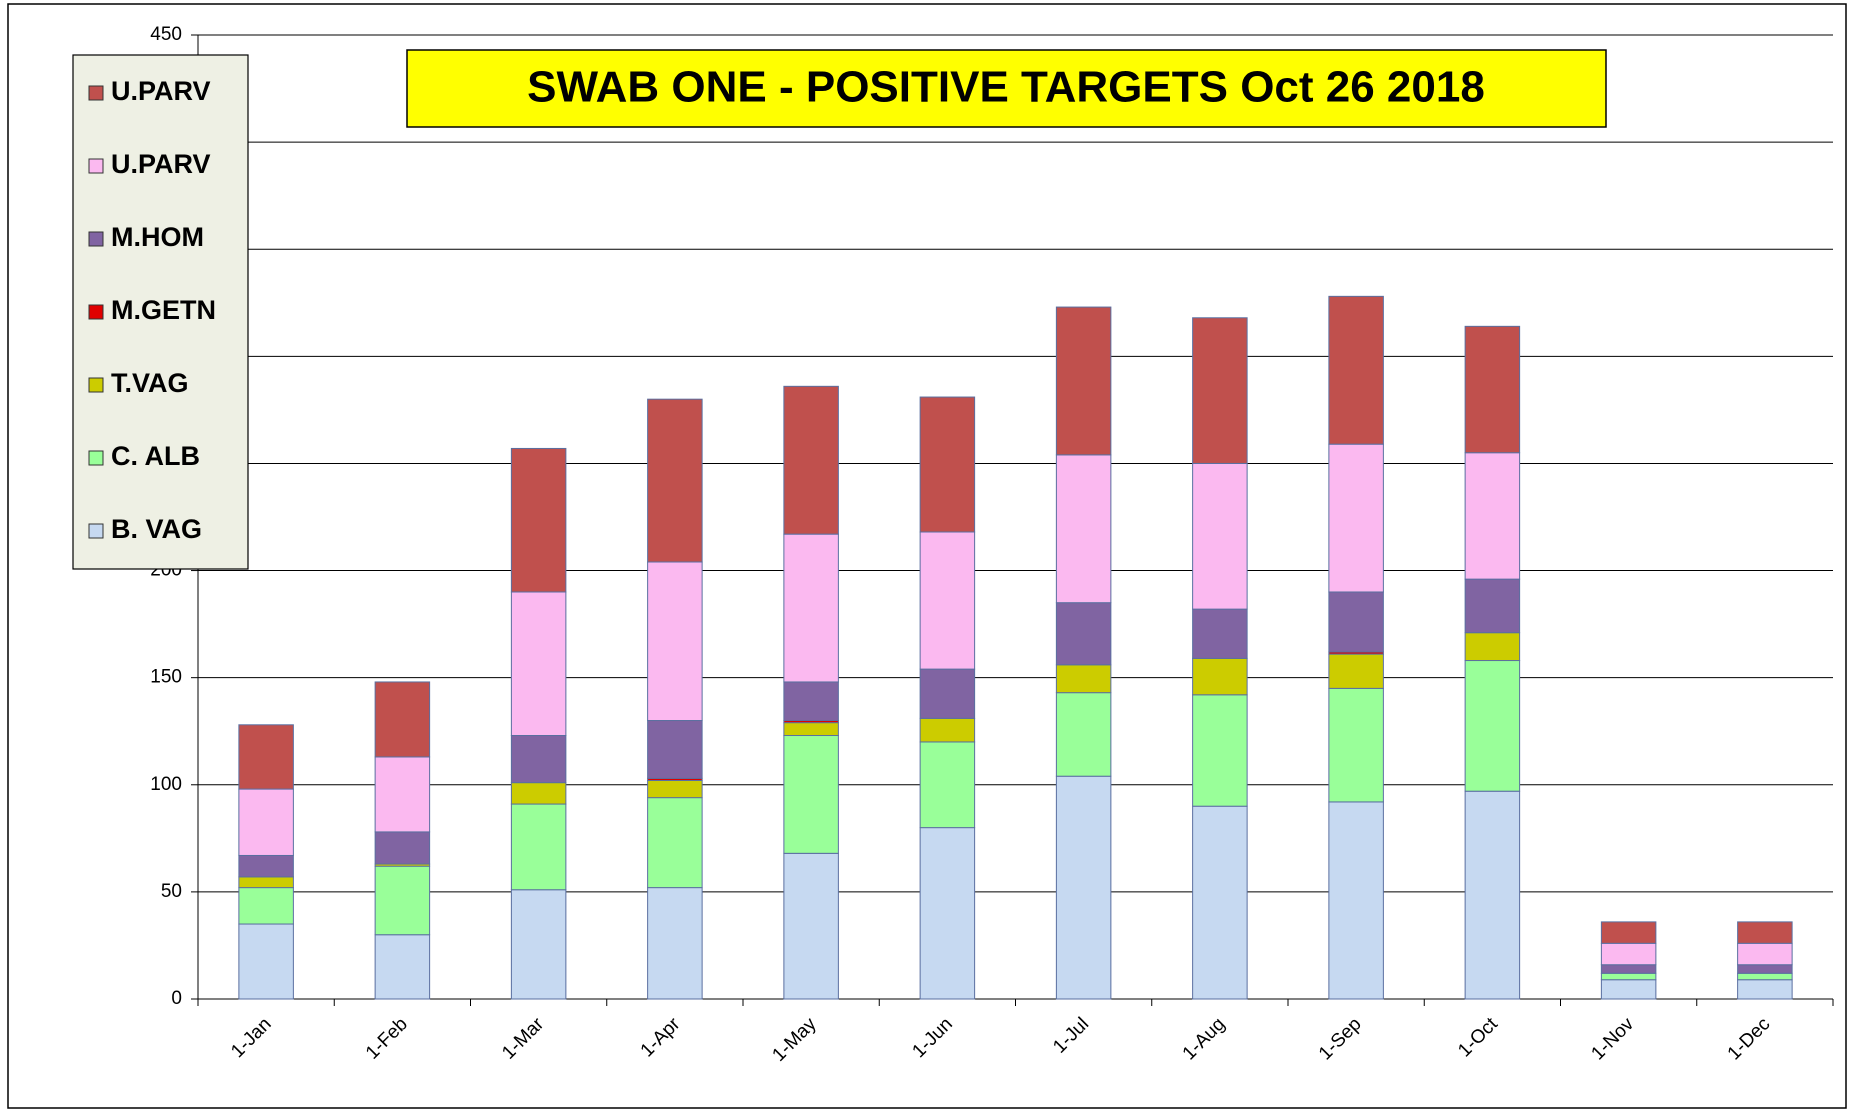  Describe the element at coordinates (163, 310) in the screenshot. I see `legend-label: M.GETN` at that location.